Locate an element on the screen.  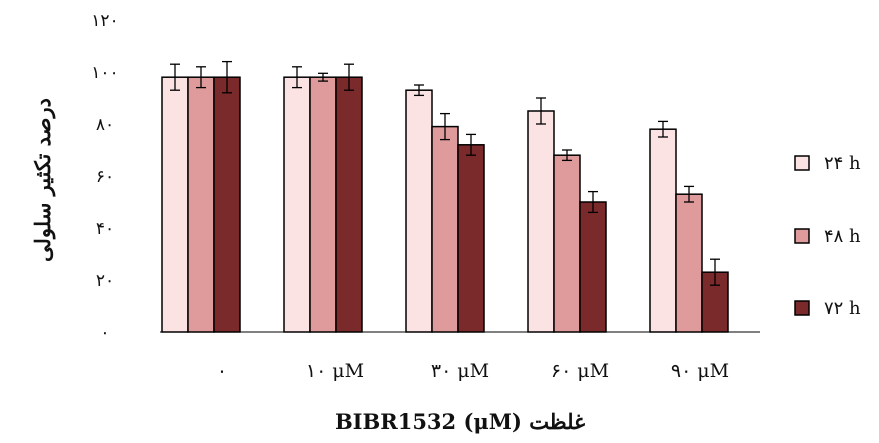
y-axis-ticks: ۰ ۲۰ ۴۰ ۶۰ ۸۰ ۱۰۰ ۱۲۰ is located at coordinates (104, 177).